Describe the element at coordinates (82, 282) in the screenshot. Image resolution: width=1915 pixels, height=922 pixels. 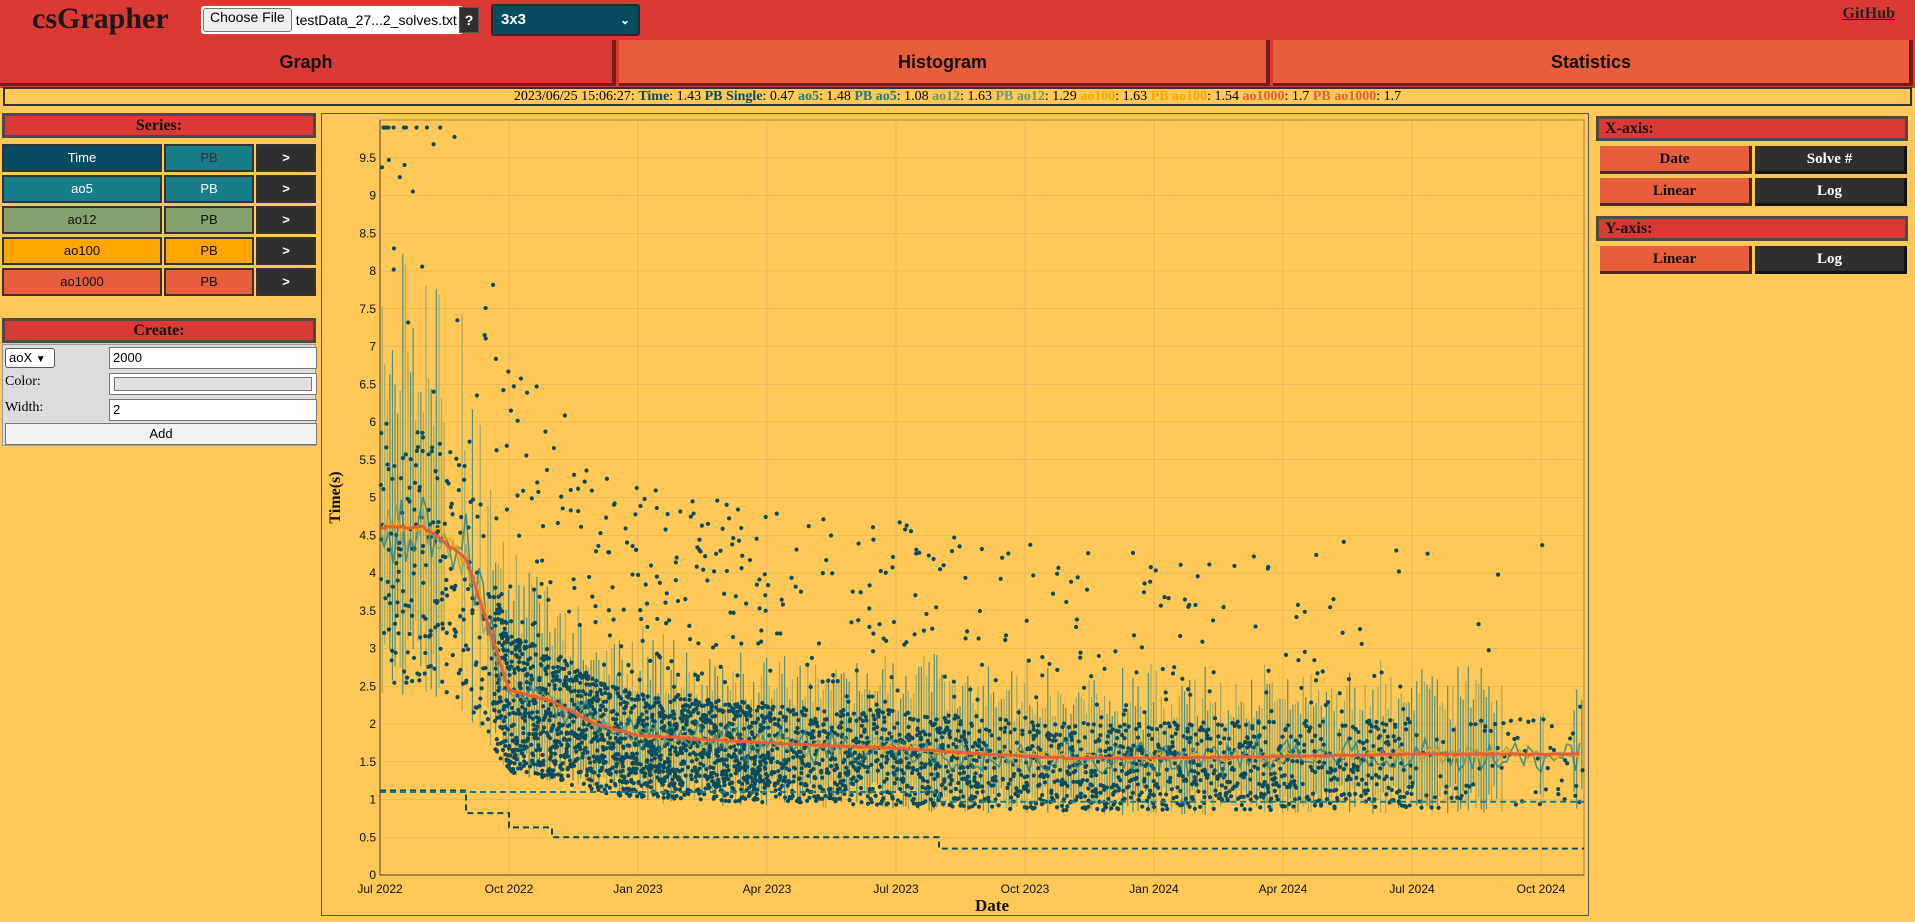
I see `series-toggle-ao1000: ao1000` at that location.